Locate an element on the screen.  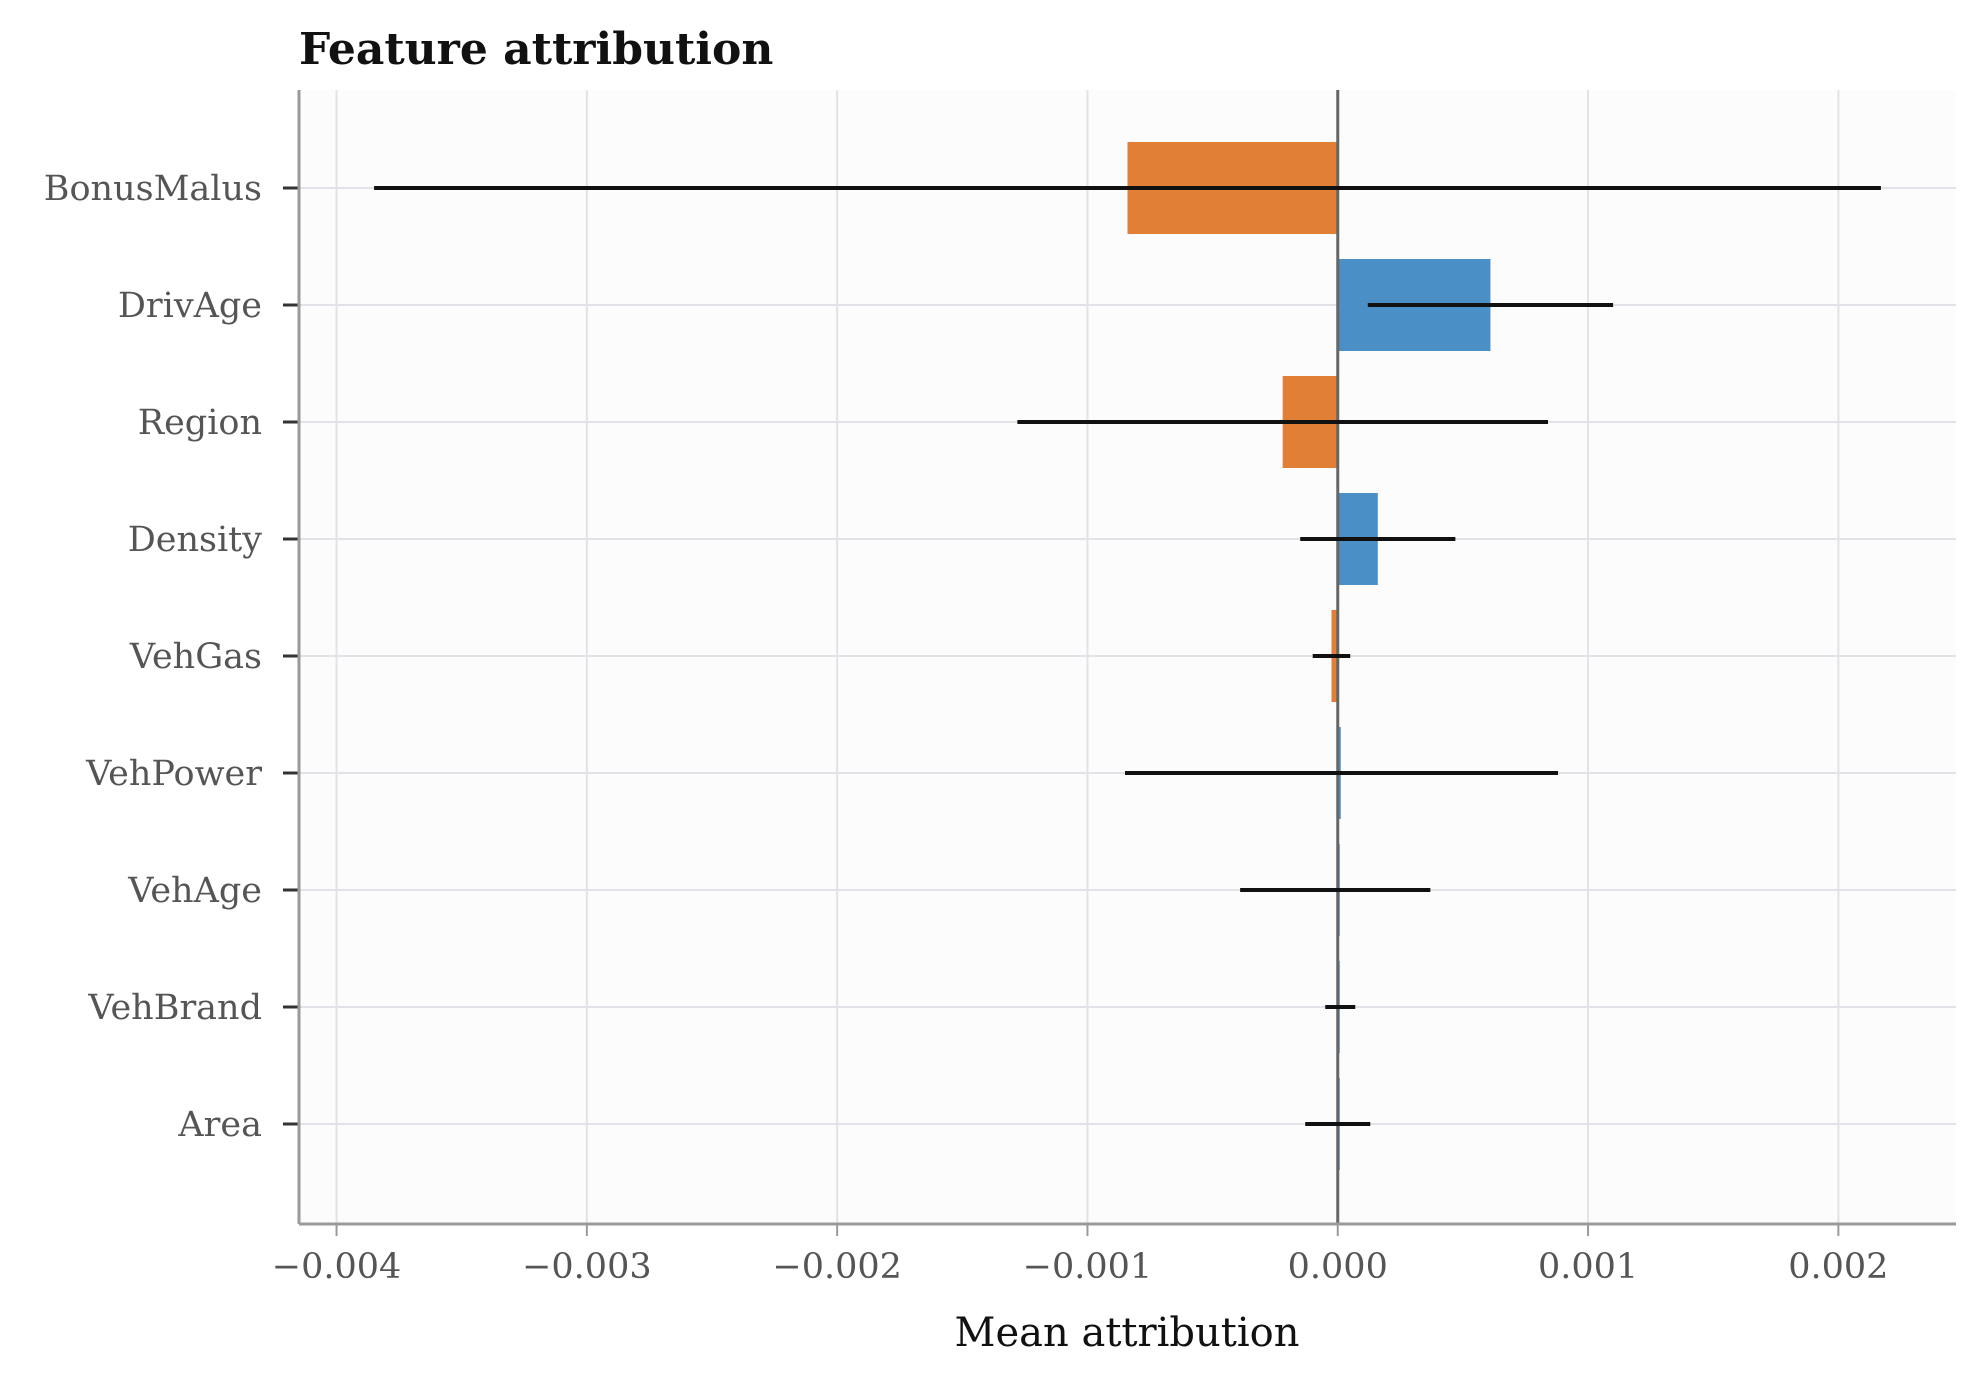
x-tick-label: 0.000 is located at coordinates (1338, 1267).